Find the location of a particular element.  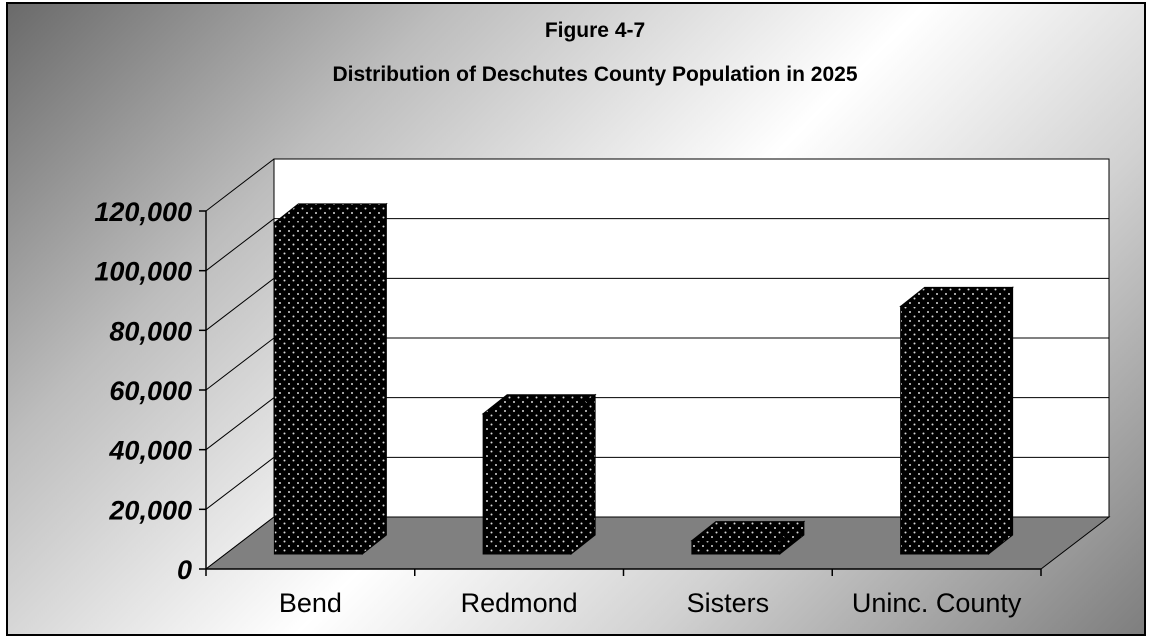

x-tick-label: Bend is located at coordinates (310, 603).